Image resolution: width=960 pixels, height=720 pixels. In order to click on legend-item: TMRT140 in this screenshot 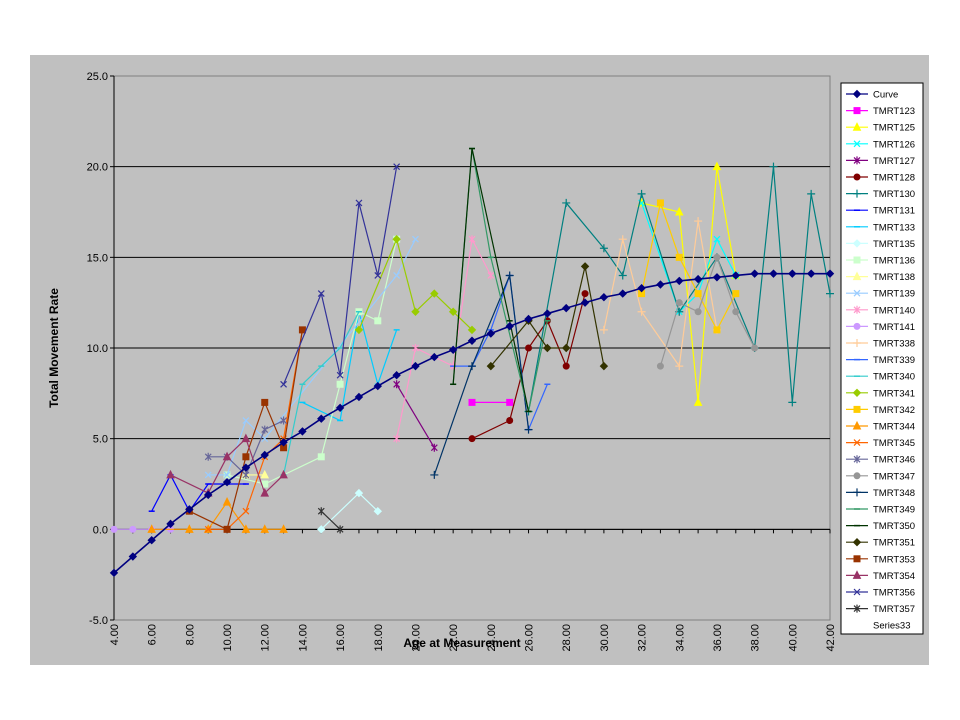, I will do `click(880, 310)`.